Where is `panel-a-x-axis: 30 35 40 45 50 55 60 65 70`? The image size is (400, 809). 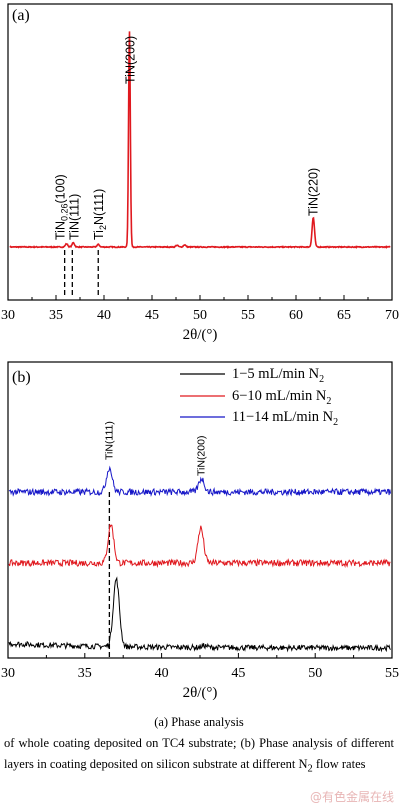
panel-a-x-axis: 30 35 40 45 50 55 60 65 70 is located at coordinates (200, 309).